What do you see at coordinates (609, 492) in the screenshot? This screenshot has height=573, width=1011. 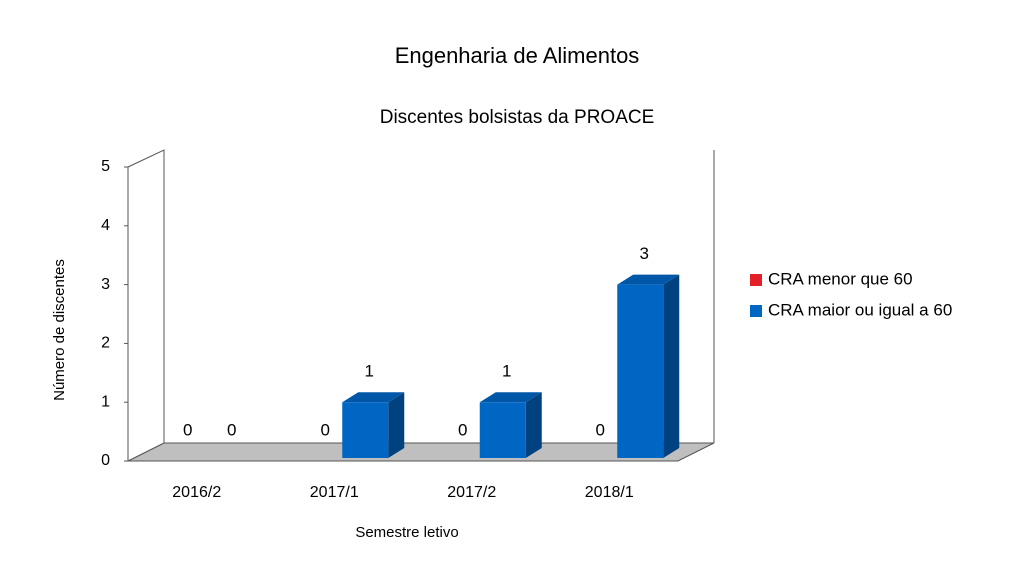 I see `x-tick-label: 2018/1` at bounding box center [609, 492].